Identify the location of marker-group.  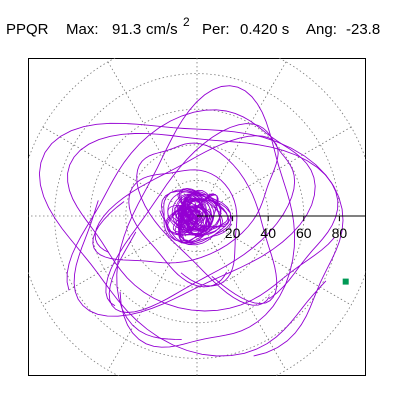
(345, 281).